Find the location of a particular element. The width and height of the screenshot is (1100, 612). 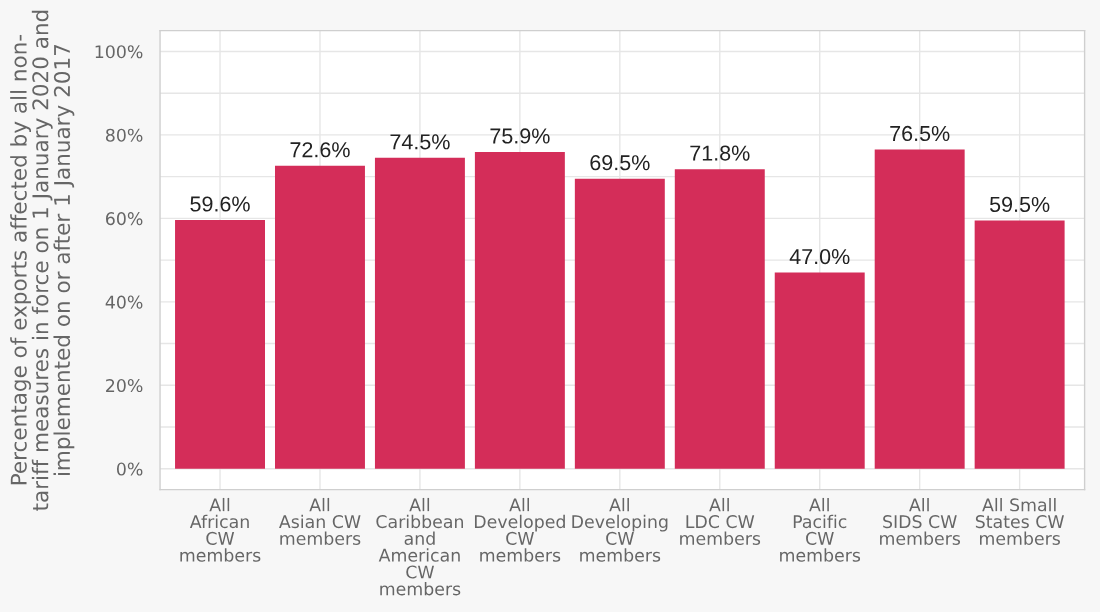

y-tick-label: 40% is located at coordinates (124, 302).